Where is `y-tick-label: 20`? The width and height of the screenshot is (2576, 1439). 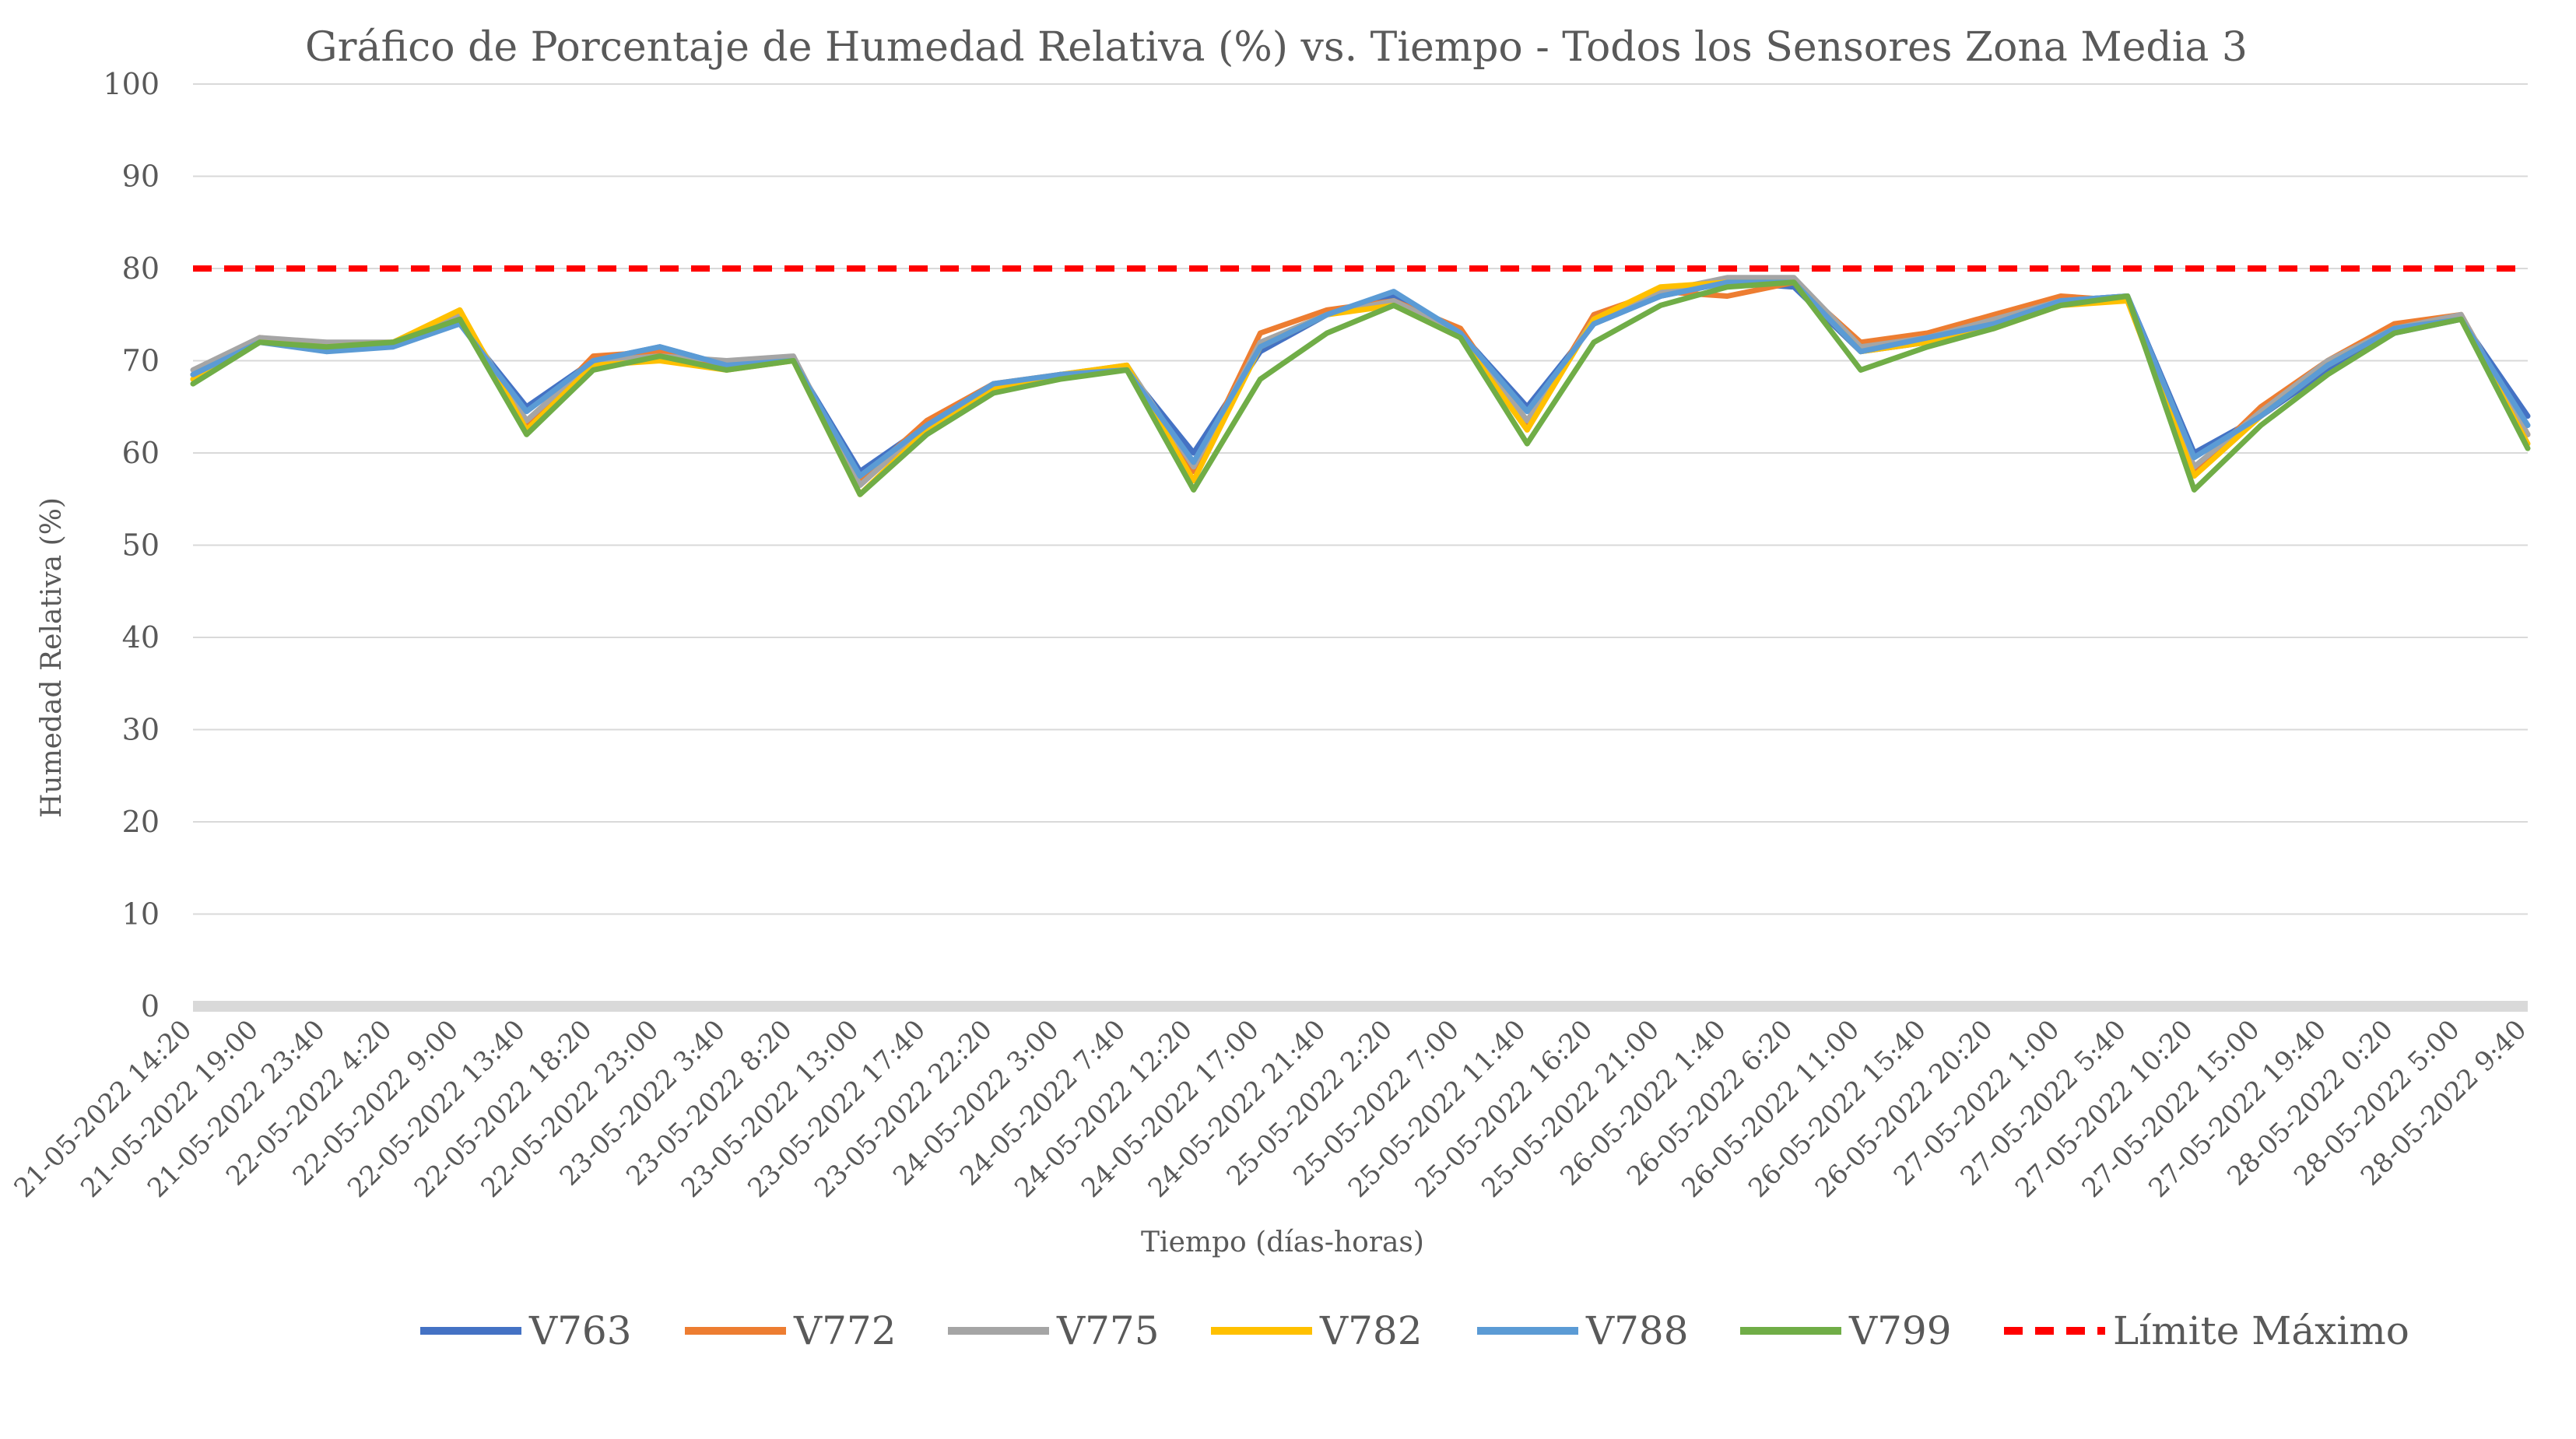
y-tick-label: 20 is located at coordinates (141, 822).